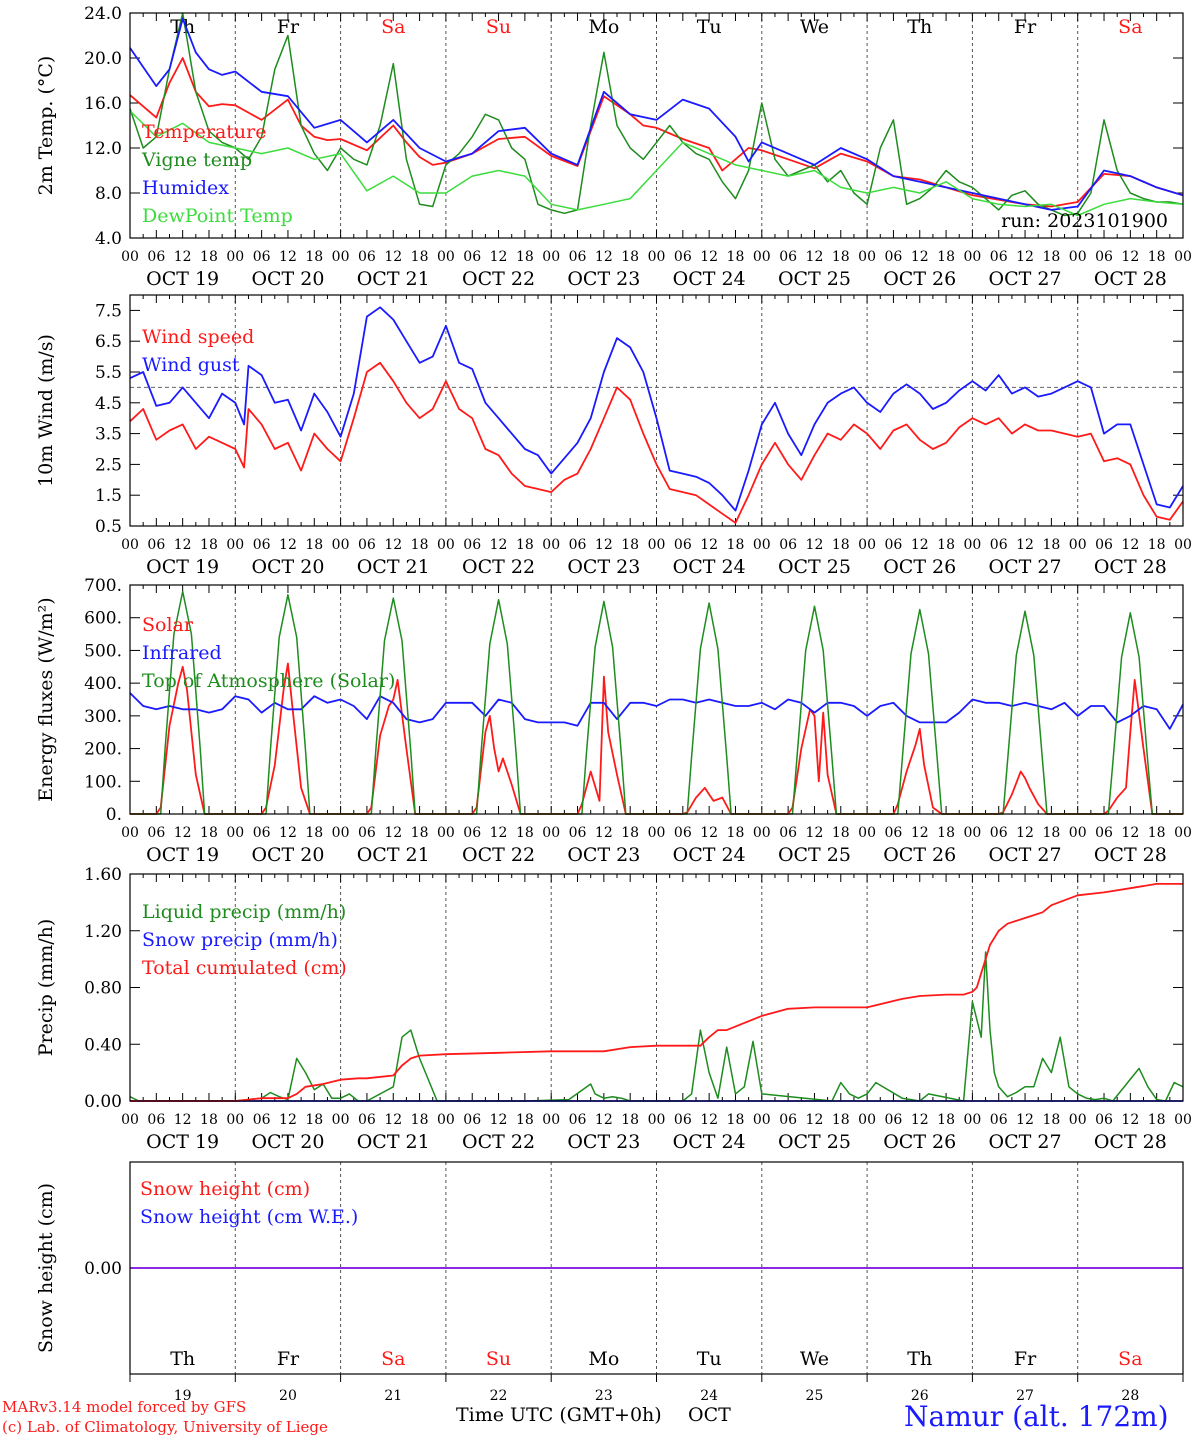 This screenshot has height=1440, width=1194. What do you see at coordinates (198, 337) in the screenshot?
I see `legend-entry: Wind speed` at bounding box center [198, 337].